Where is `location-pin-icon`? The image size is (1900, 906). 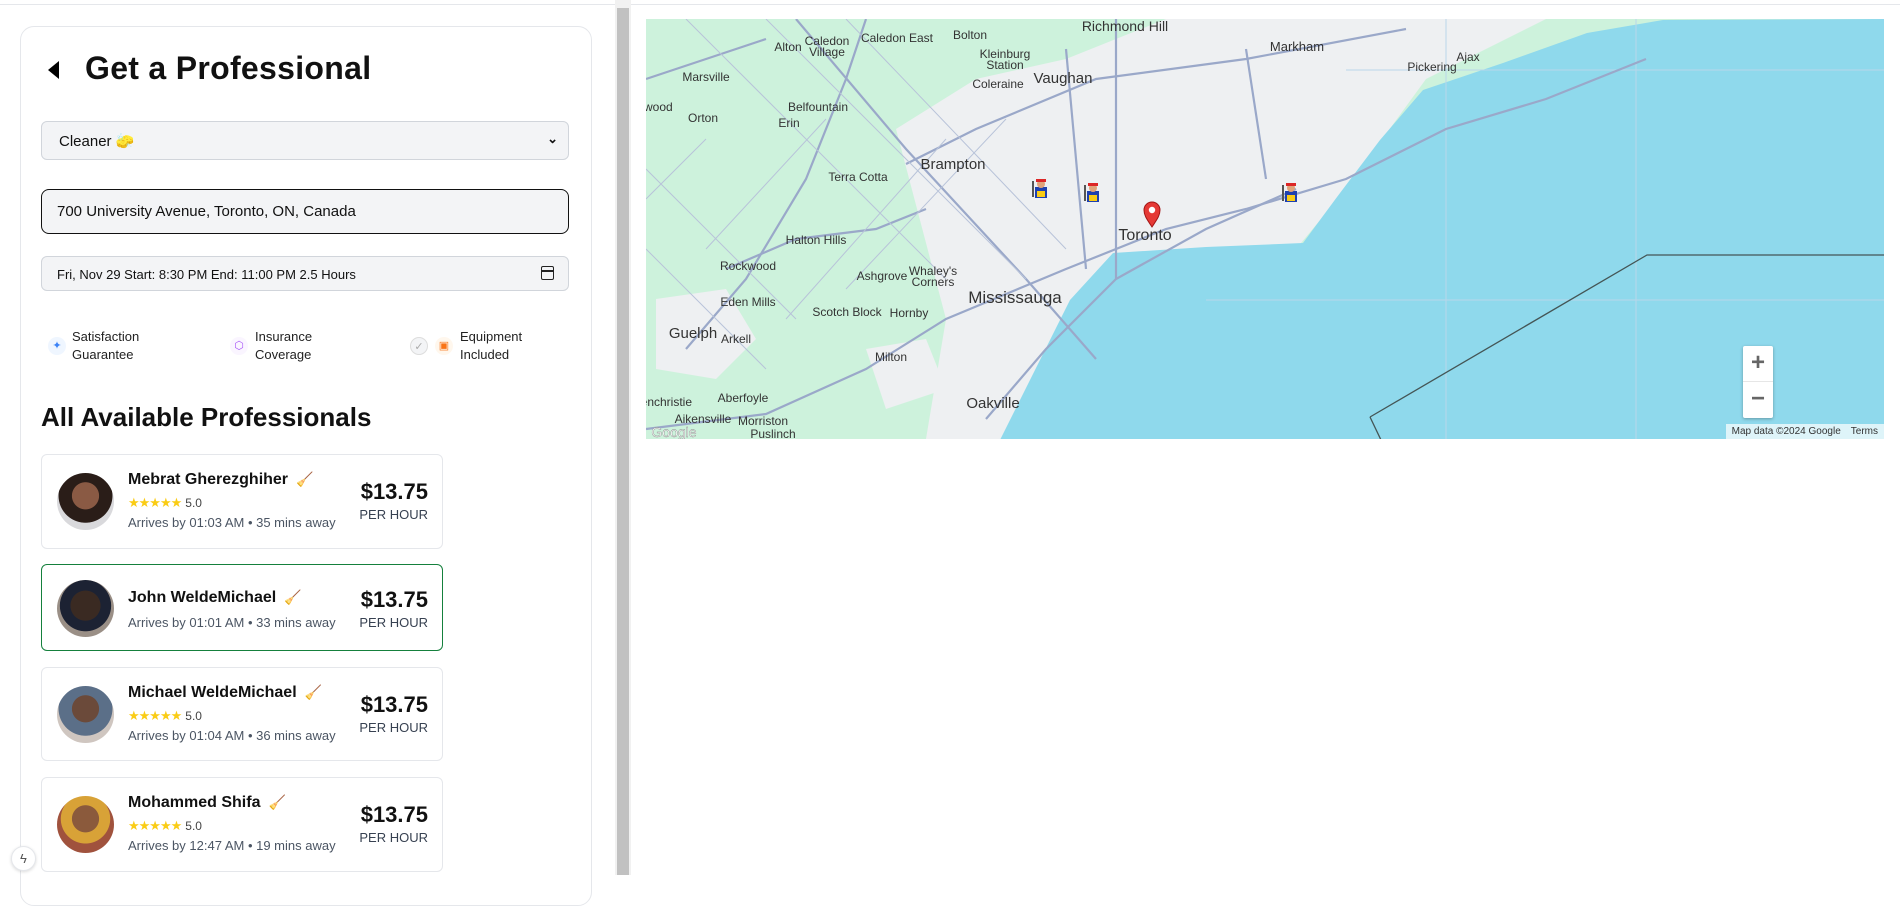
location-pin-icon is located at coordinates (1152, 214).